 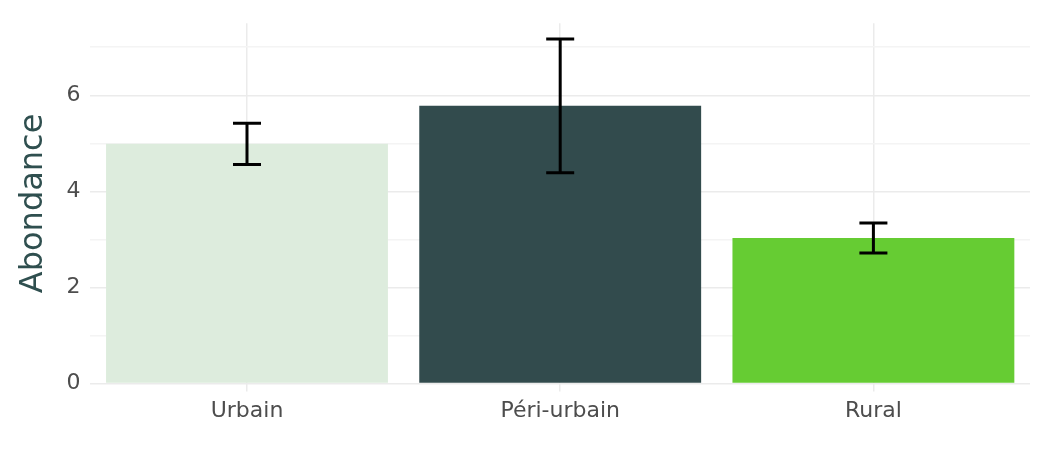 What do you see at coordinates (873, 409) in the screenshot?
I see `x-tick-label: Rural` at bounding box center [873, 409].